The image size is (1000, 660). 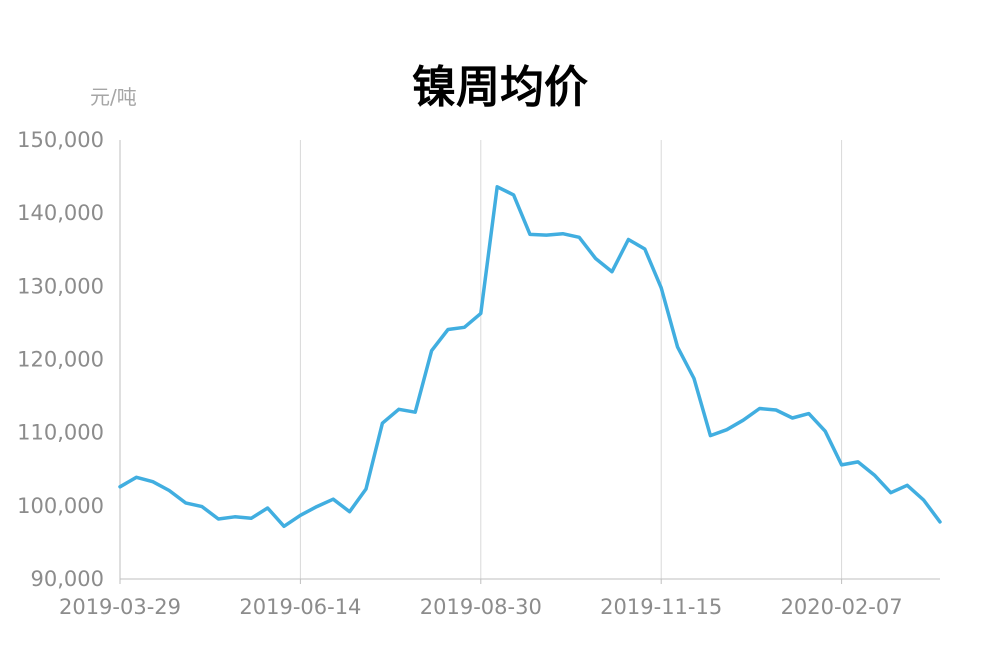 I want to click on y-tick-label: 90,000, so click(x=67, y=579).